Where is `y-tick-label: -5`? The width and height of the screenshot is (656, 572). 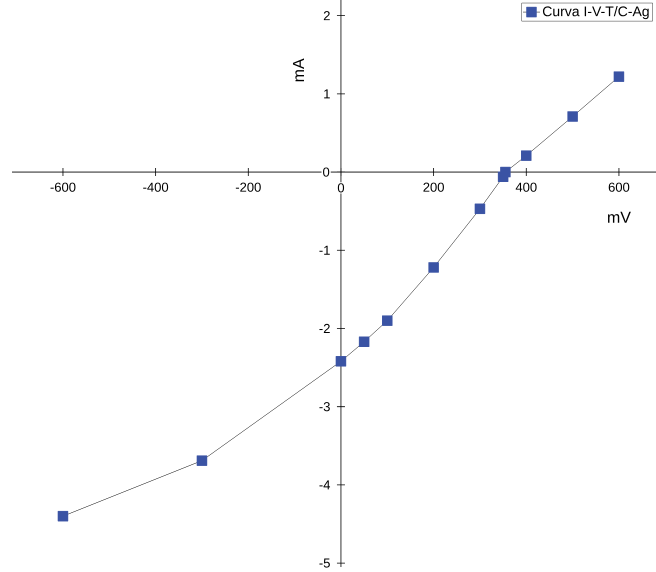 y-tick-label: -5 is located at coordinates (324, 563).